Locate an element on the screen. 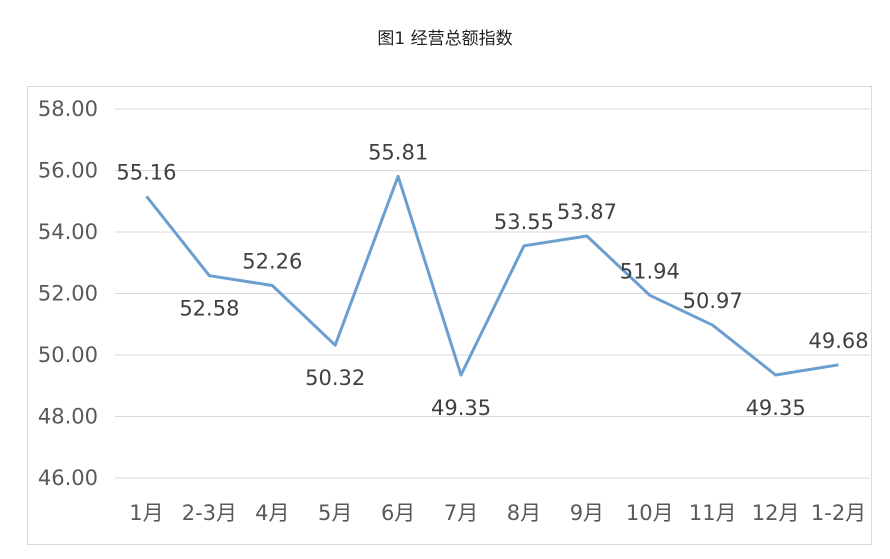 This screenshot has height=559, width=890. x-tick-label: 10月 is located at coordinates (650, 513).